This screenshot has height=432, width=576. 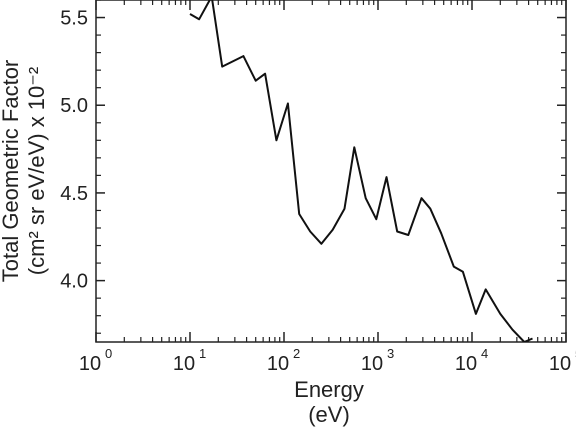 What do you see at coordinates (484, 353) in the screenshot?
I see `x-tick-exponent: 4` at bounding box center [484, 353].